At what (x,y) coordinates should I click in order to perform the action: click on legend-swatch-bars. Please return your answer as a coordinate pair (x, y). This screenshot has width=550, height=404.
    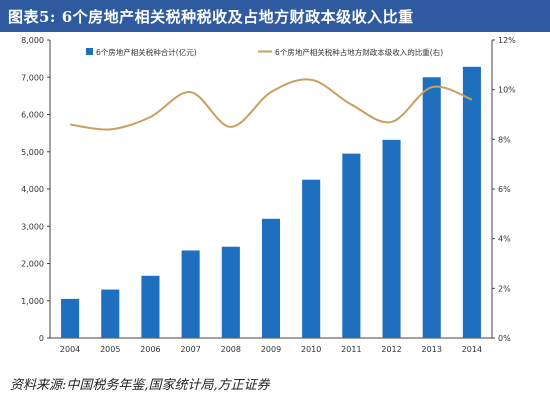
    Looking at the image, I should click on (89, 51).